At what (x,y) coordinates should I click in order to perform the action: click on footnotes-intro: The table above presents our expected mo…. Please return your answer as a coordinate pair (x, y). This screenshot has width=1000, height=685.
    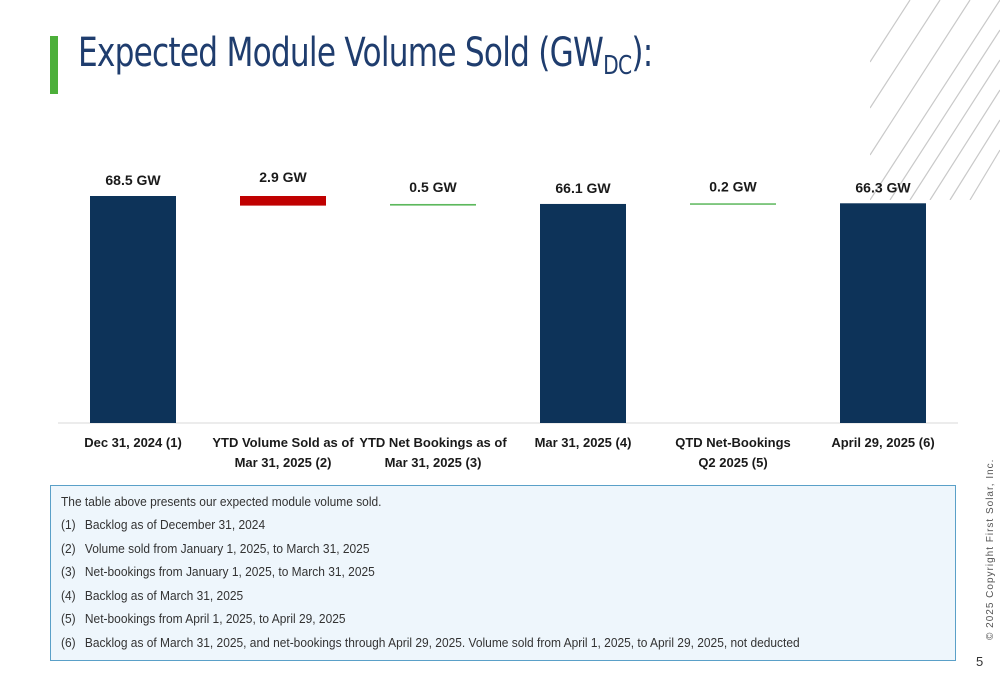
    Looking at the image, I should click on (221, 501).